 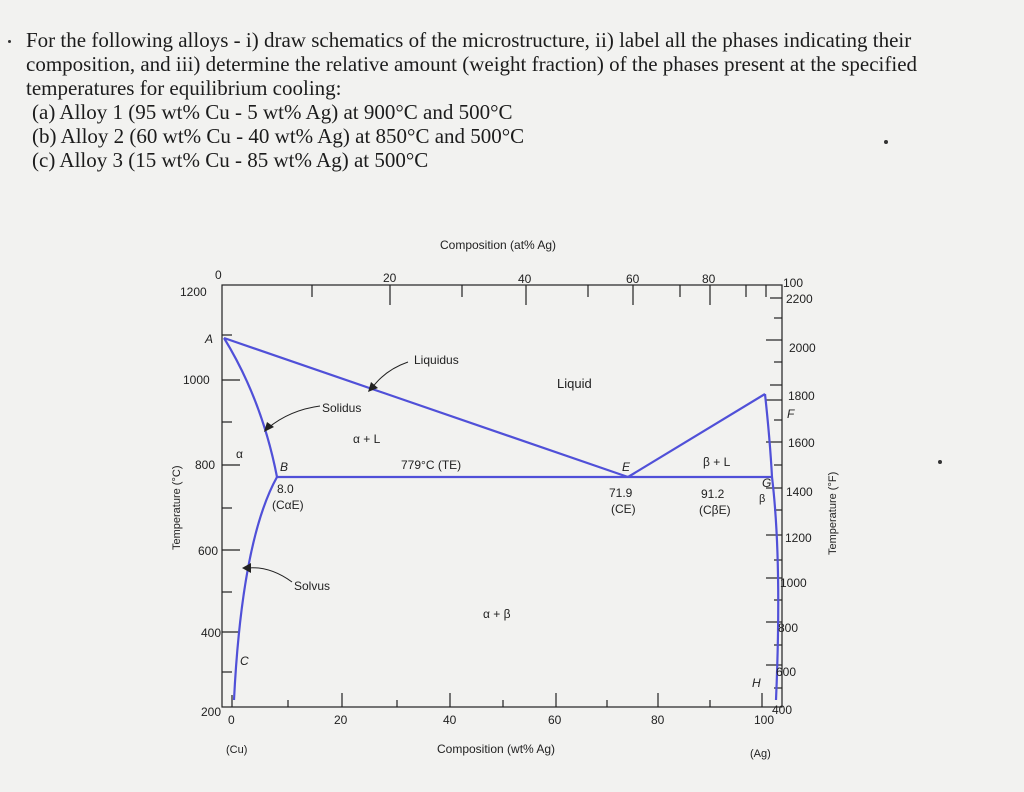 I want to click on liquidus-right-line, so click(x=696, y=435).